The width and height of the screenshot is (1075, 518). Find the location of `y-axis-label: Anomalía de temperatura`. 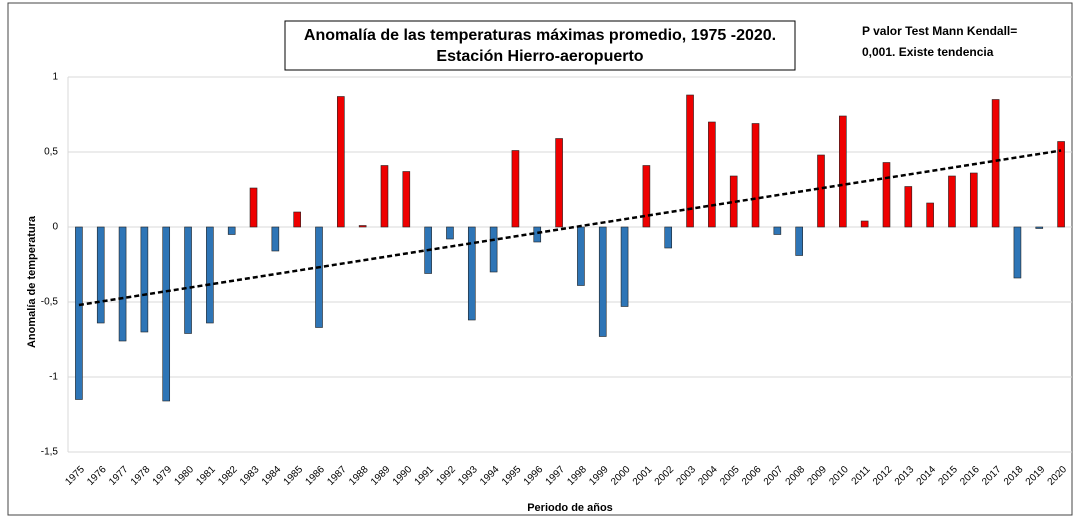

y-axis-label: Anomalía de temperatura is located at coordinates (32, 281).